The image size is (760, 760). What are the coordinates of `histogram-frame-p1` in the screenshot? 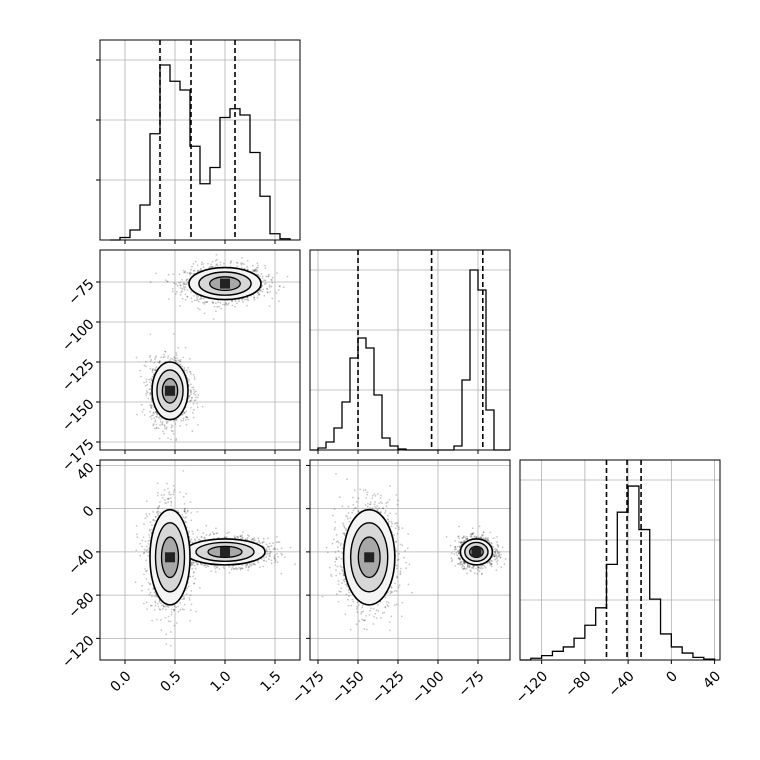 It's located at (410, 350).